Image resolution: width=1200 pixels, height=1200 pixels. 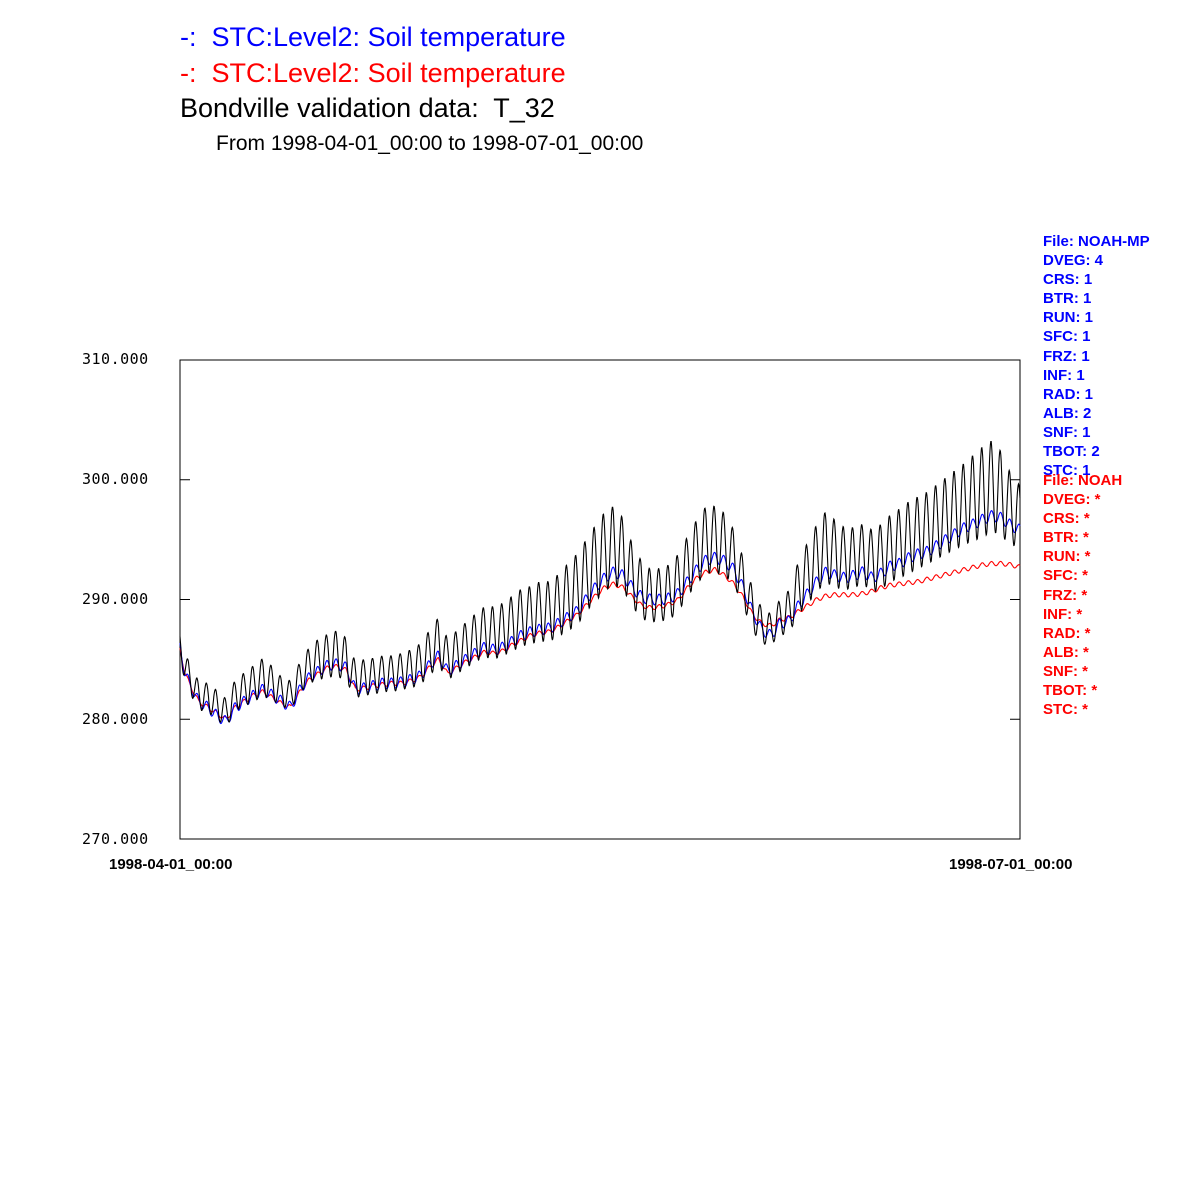 What do you see at coordinates (1067, 337) in the screenshot?
I see `metadata-line: SFC: 1` at bounding box center [1067, 337].